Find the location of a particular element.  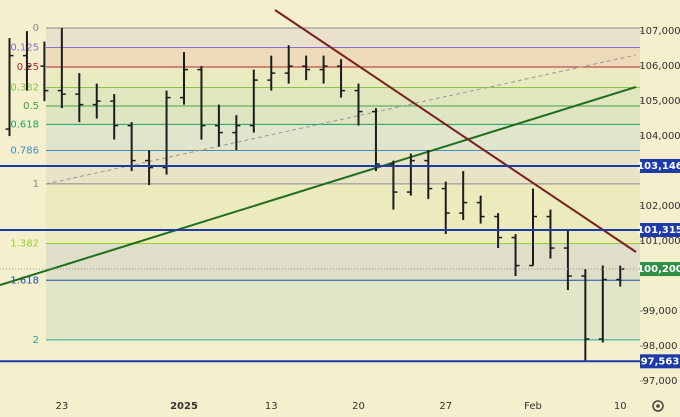

fib-label: 2 is located at coordinates (36, 340).